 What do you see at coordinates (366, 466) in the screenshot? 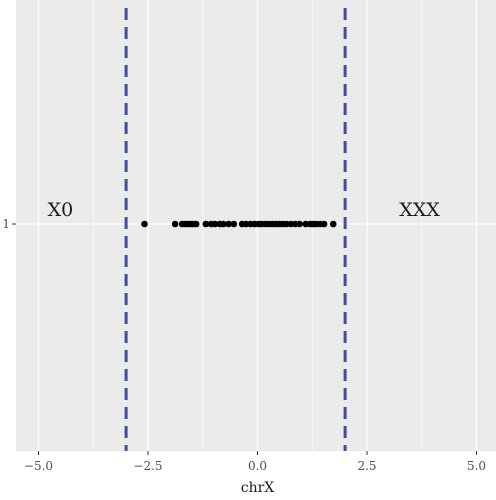
I see `x-tick-label: 2.5` at bounding box center [366, 466].